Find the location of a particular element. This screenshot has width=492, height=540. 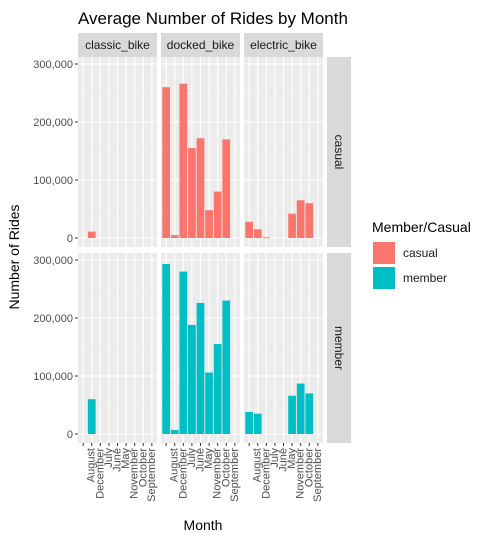

legend-key-member is located at coordinates (384, 278).